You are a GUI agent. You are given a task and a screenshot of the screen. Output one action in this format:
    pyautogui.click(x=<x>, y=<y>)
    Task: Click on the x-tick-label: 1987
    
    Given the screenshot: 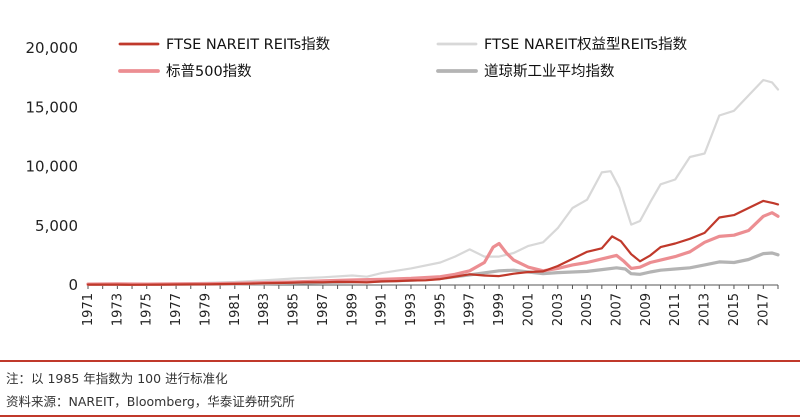 What is the action you would take?
    pyautogui.click(x=323, y=309)
    